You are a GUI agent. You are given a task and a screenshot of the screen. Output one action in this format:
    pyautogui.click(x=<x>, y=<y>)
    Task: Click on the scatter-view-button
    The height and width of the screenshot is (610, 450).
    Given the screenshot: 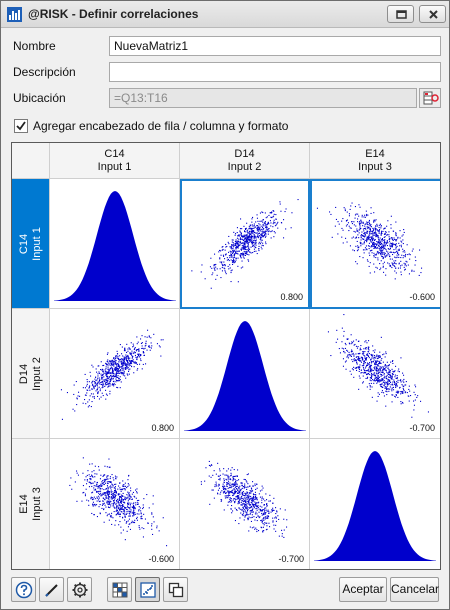 What is the action you would take?
    pyautogui.click(x=147, y=589)
    